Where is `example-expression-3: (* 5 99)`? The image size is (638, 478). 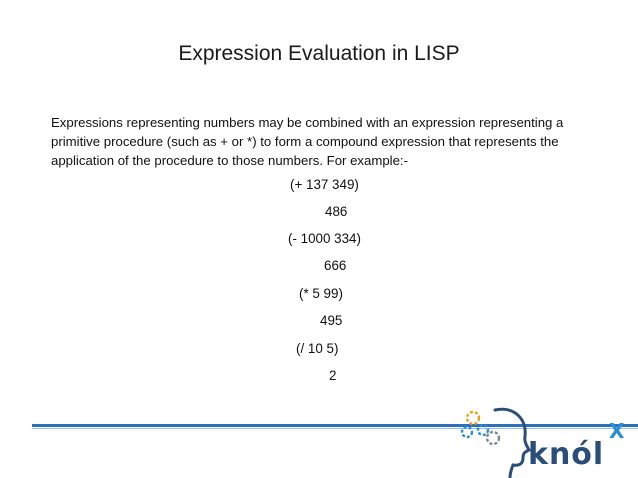
example-expression-3: (* 5 99) is located at coordinates (321, 293).